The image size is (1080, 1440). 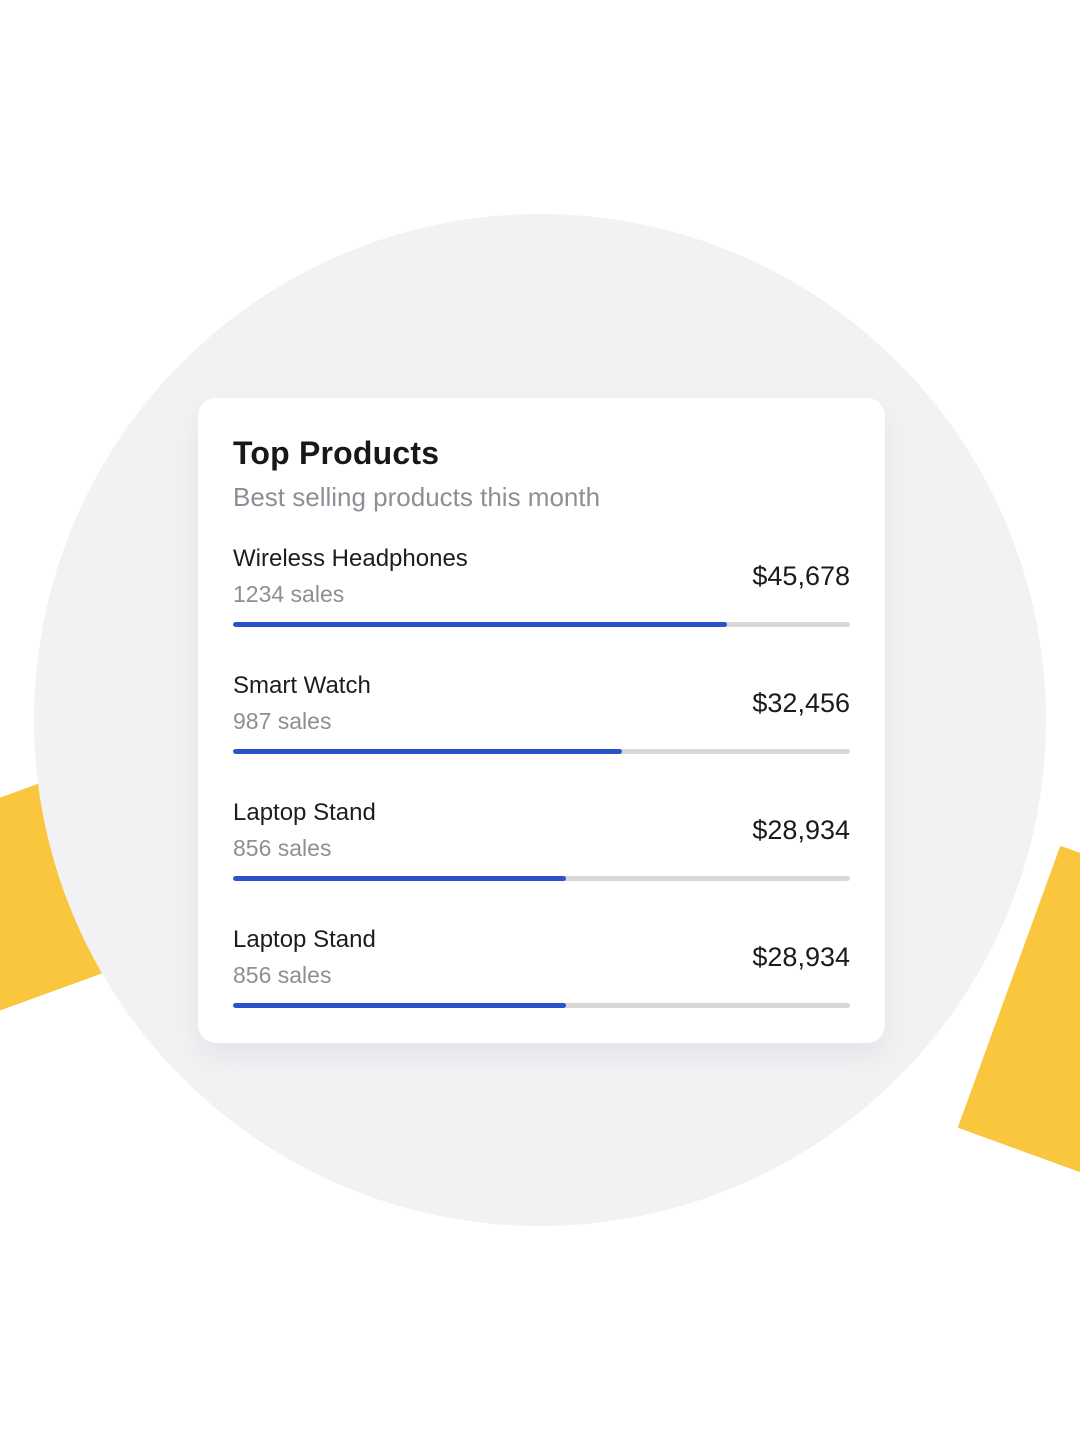 I want to click on product-row: Smart Watch 987 sales $32,456, so click(x=541, y=712).